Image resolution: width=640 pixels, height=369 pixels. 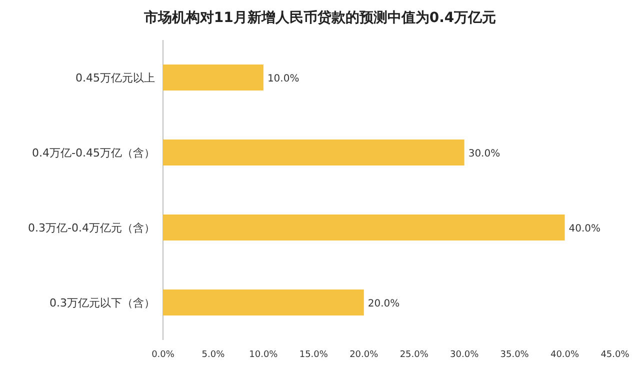 I want to click on x-tick-label: 10.0%, so click(x=263, y=355).